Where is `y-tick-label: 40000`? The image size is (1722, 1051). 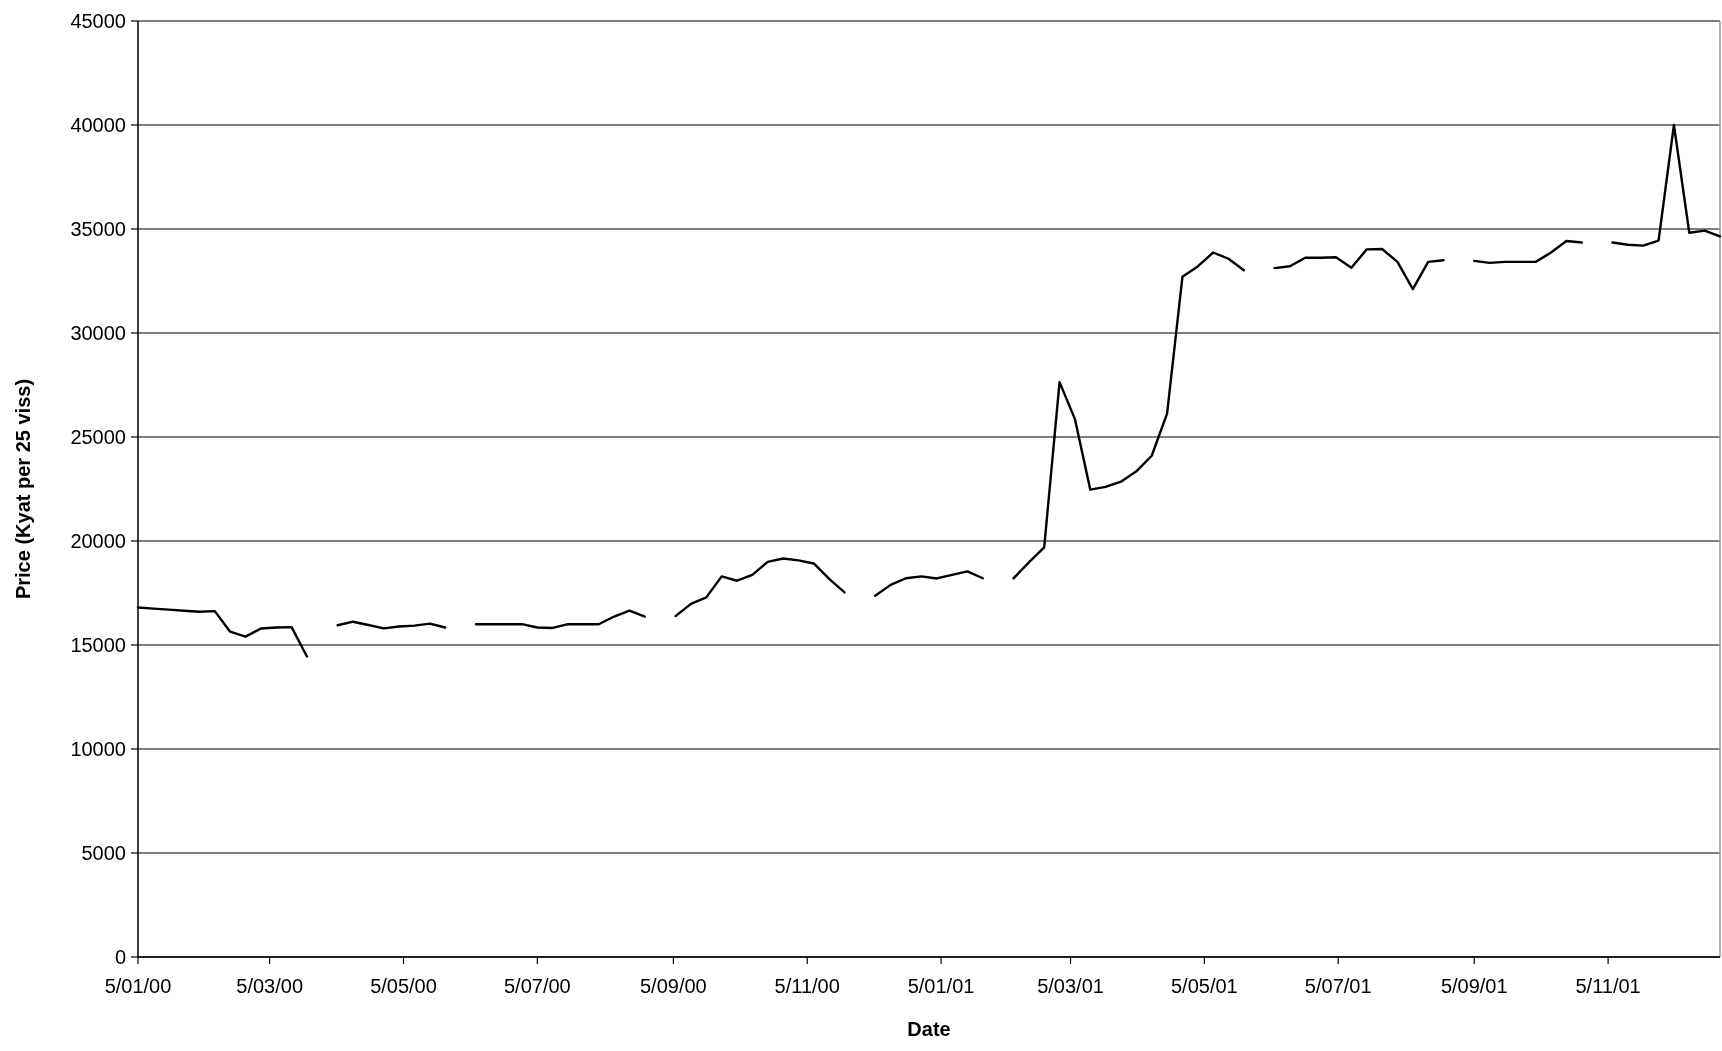
y-tick-label: 40000 is located at coordinates (98, 125).